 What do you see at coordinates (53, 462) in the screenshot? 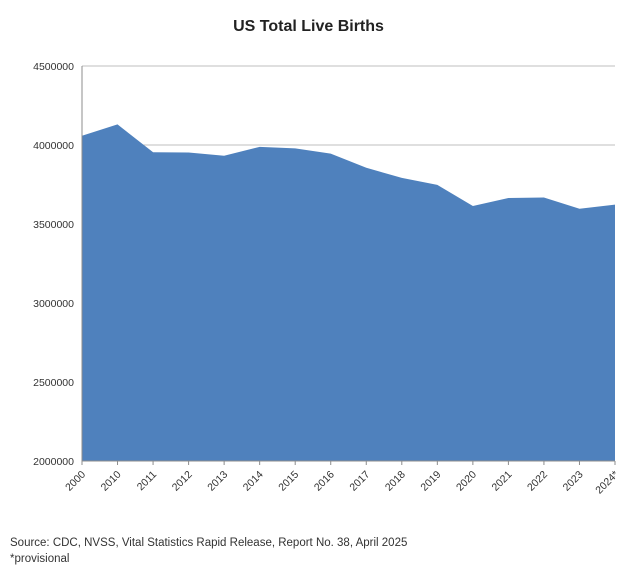
I see `y-tick-label: 2000000` at bounding box center [53, 462].